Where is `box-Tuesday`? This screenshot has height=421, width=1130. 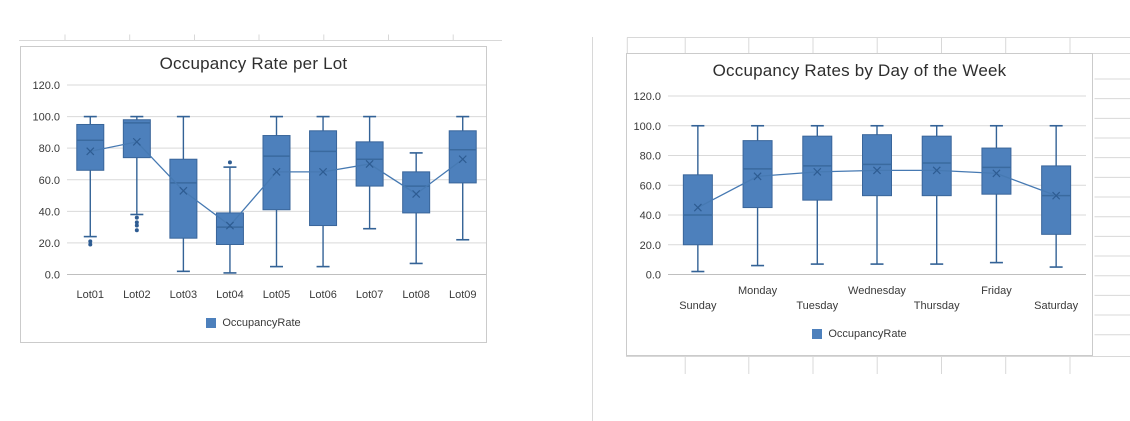 box-Tuesday is located at coordinates (817, 194).